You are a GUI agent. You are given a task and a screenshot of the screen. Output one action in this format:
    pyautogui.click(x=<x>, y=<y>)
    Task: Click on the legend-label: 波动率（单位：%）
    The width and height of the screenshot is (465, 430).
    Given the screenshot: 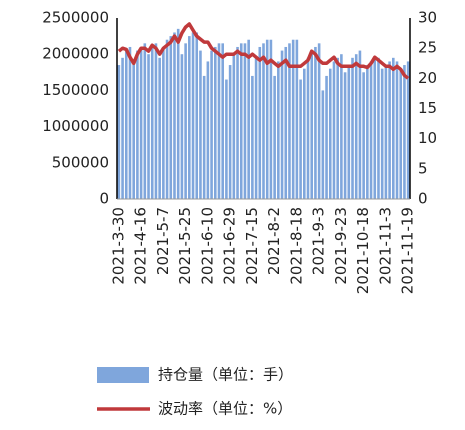 What is the action you would take?
    pyautogui.click(x=225, y=409)
    